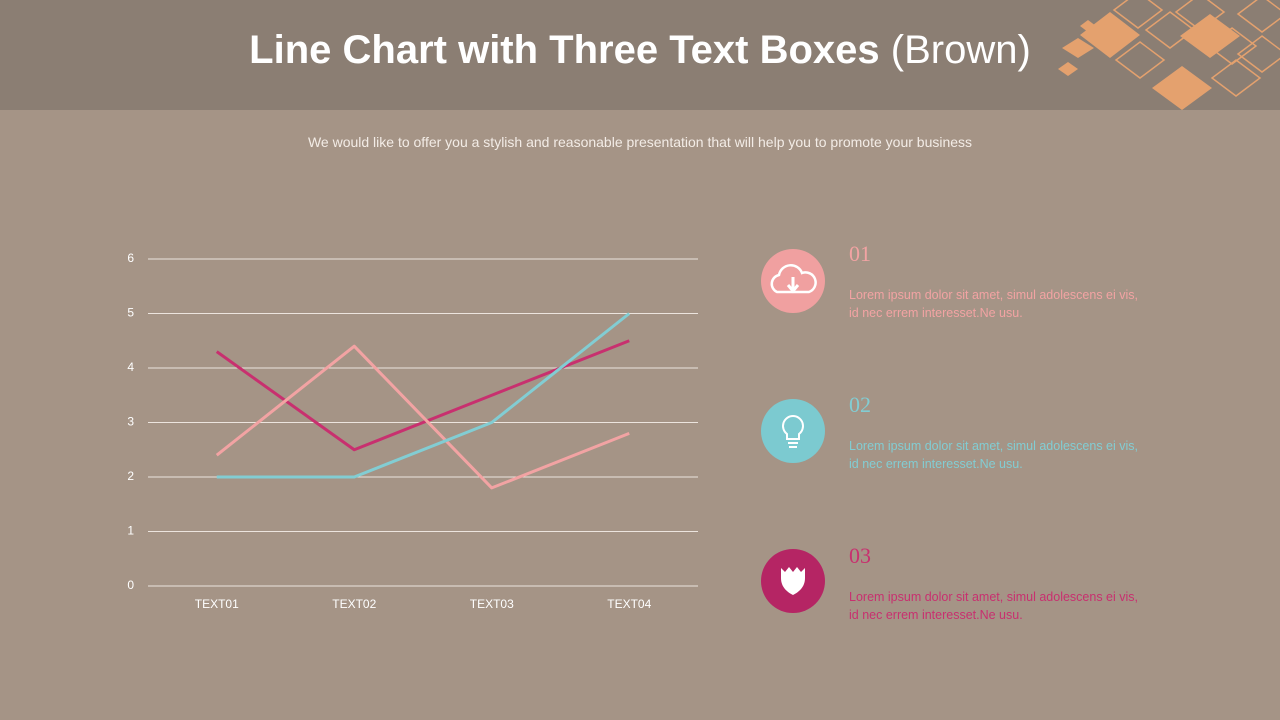  I want to click on decoration-outline, so click(1196, 48).